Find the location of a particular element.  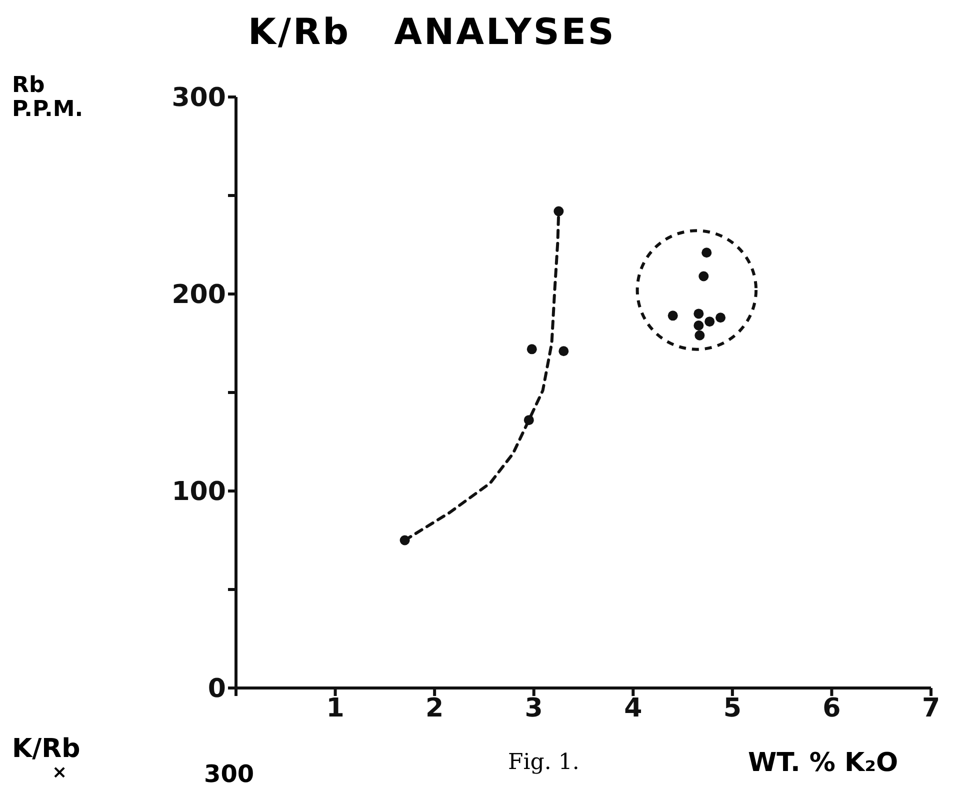

x-tick-label: 4 is located at coordinates (633, 708).